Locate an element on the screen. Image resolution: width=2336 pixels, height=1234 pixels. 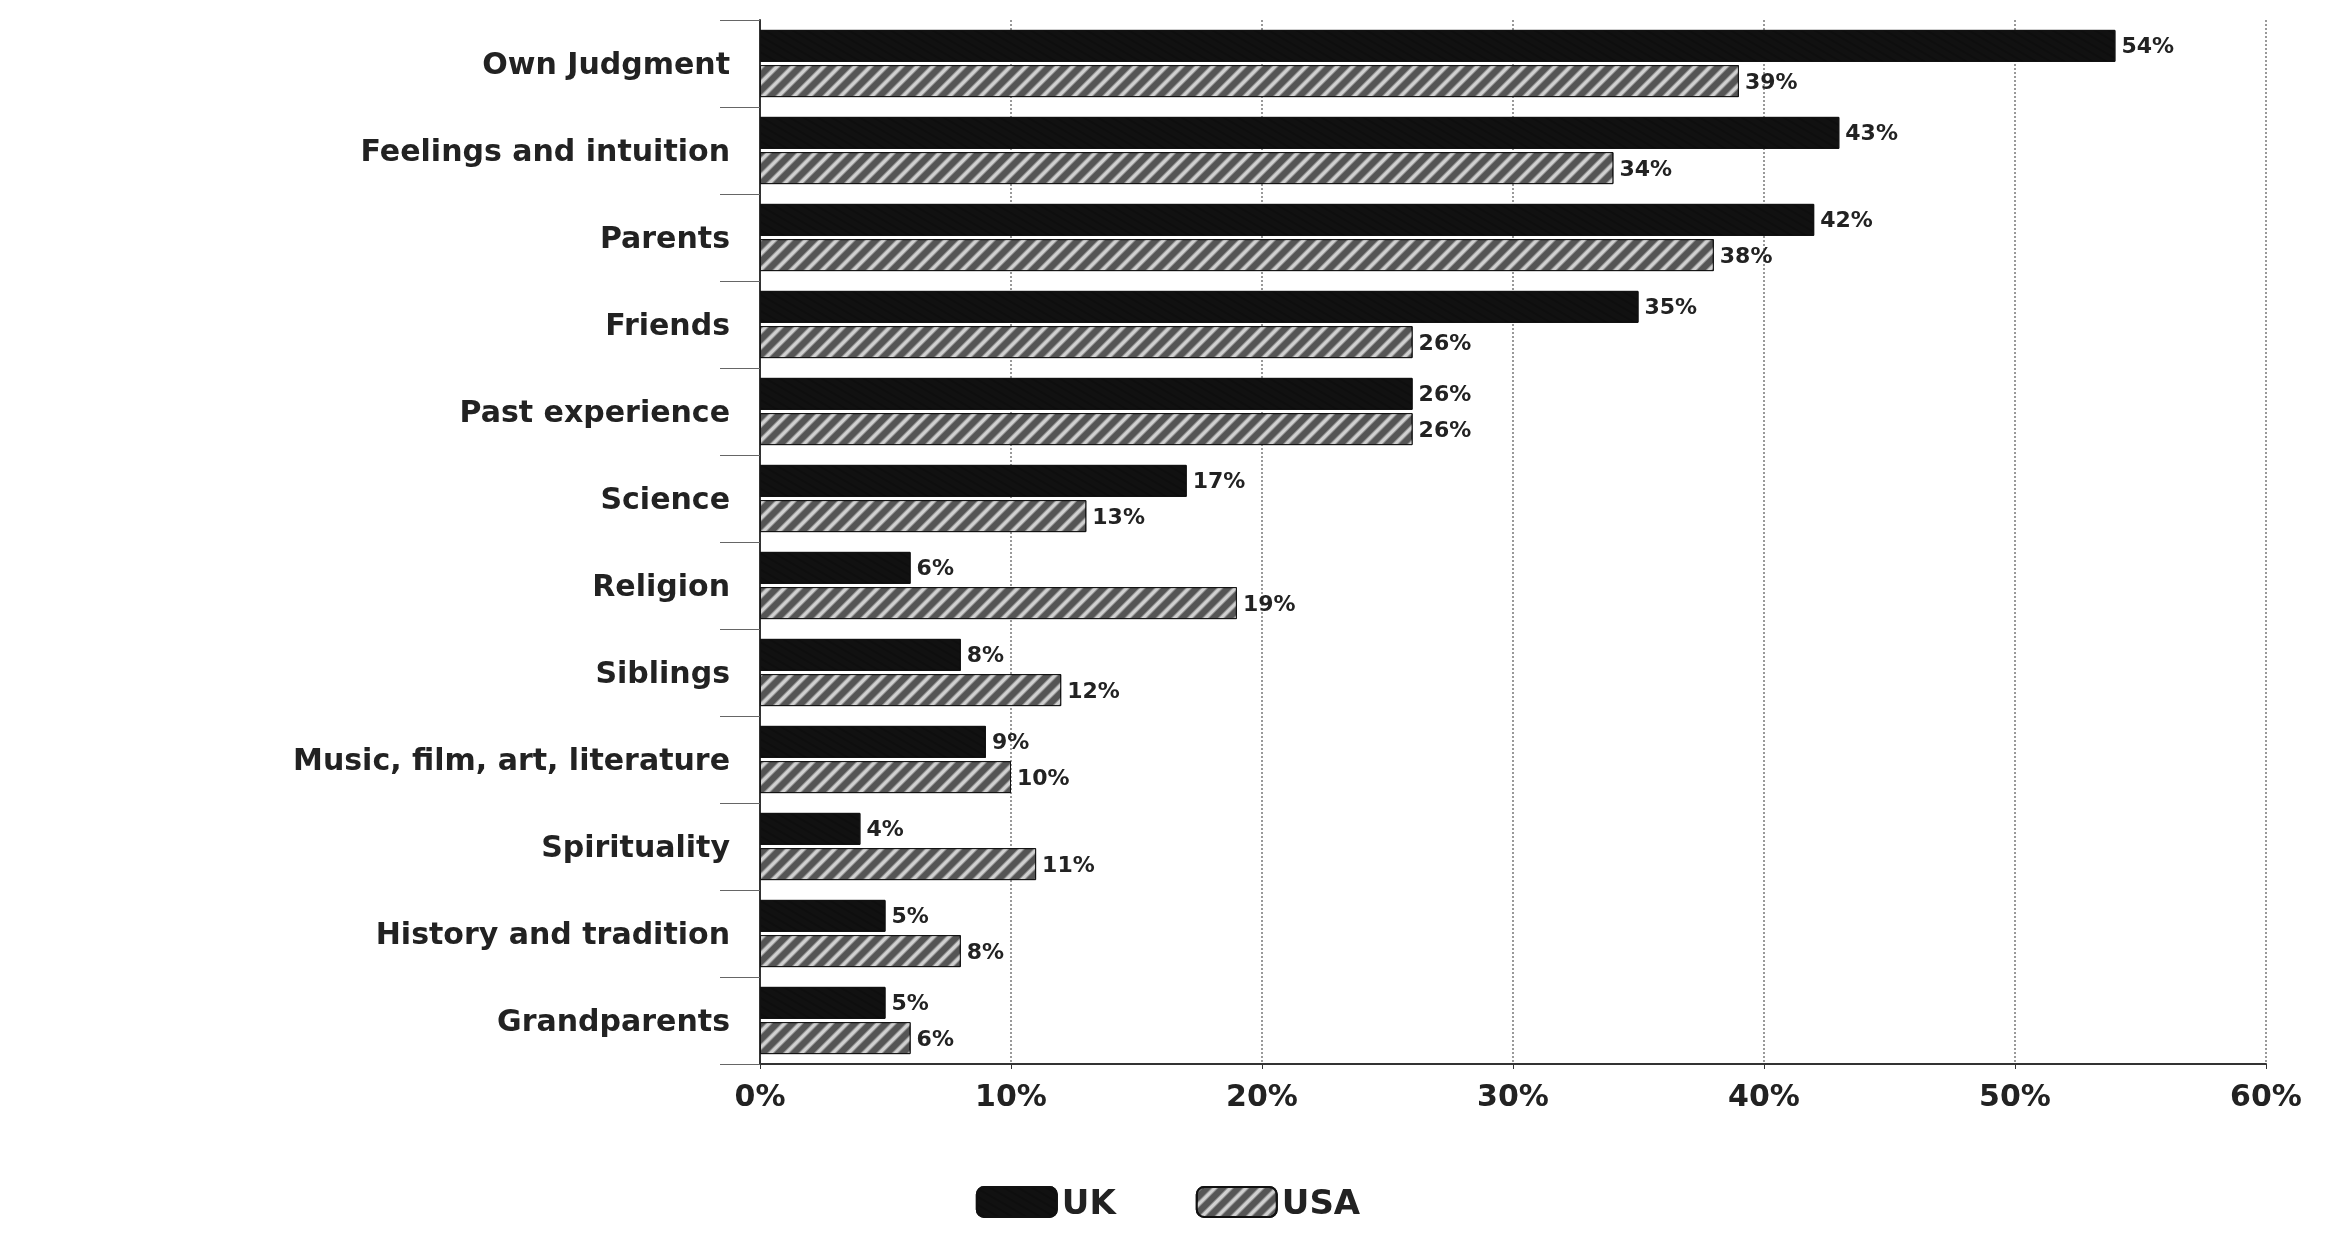
data-label: 11% is located at coordinates (1068, 864).